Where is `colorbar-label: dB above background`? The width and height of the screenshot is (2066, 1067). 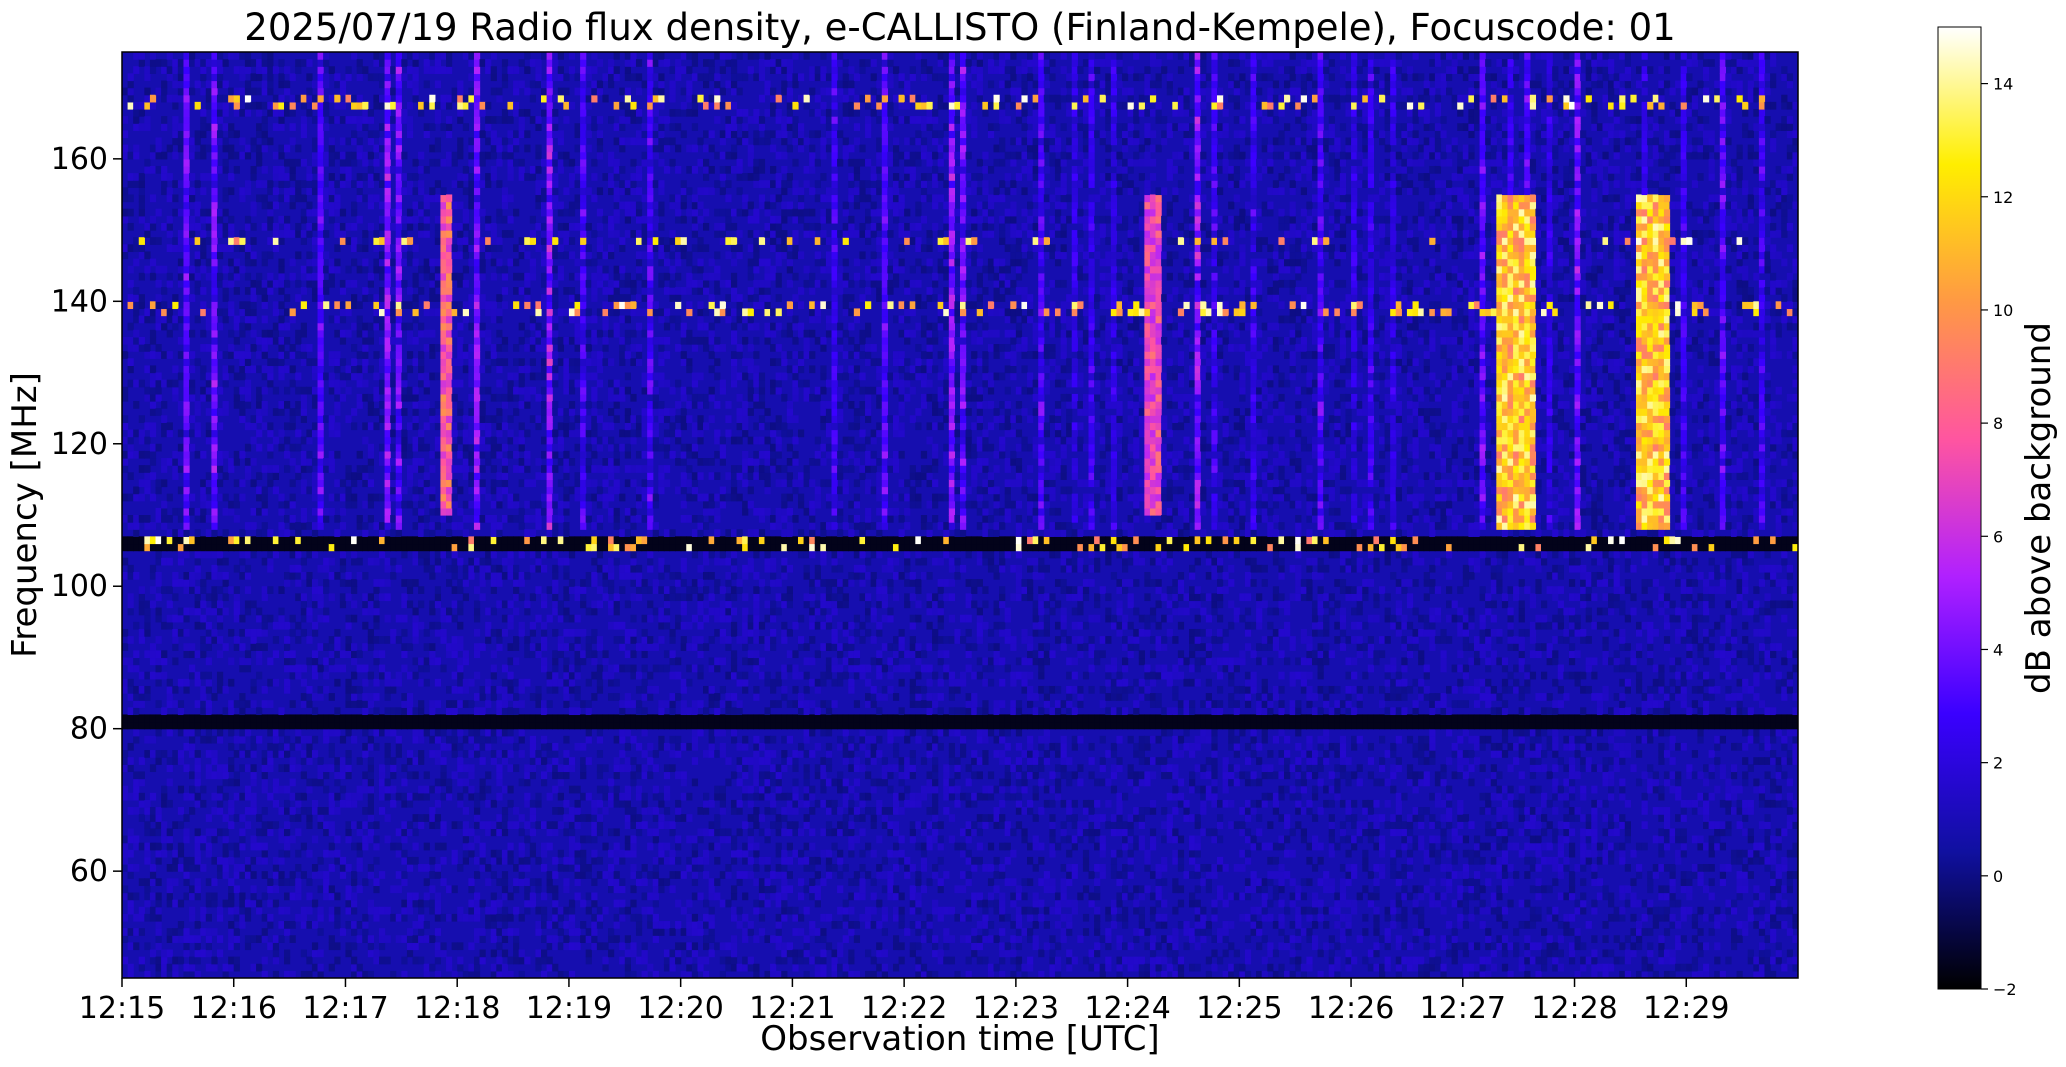 colorbar-label: dB above background is located at coordinates (2039, 508).